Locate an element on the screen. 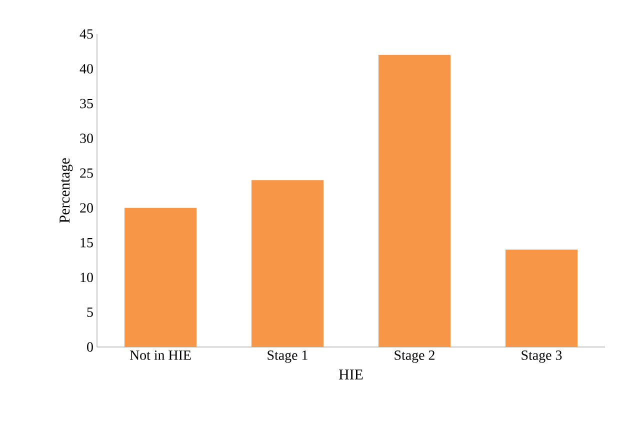 The width and height of the screenshot is (633, 423). y-tick-label: 30 is located at coordinates (86, 139).